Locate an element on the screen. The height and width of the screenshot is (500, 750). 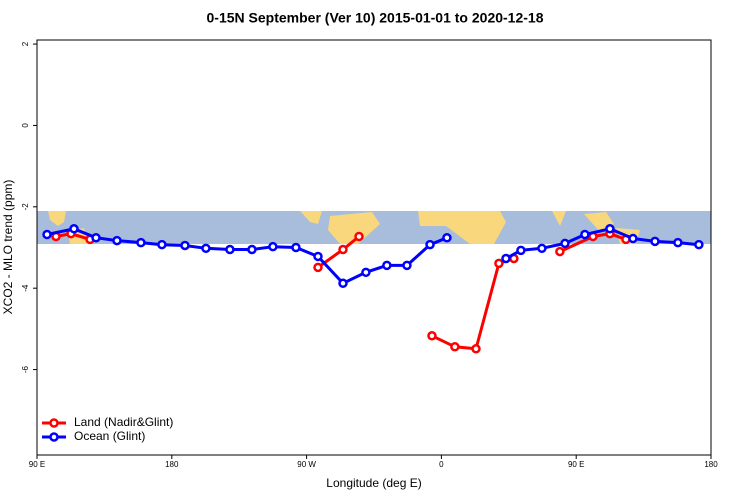
y-tick-label: -6 is located at coordinates (25, 369).